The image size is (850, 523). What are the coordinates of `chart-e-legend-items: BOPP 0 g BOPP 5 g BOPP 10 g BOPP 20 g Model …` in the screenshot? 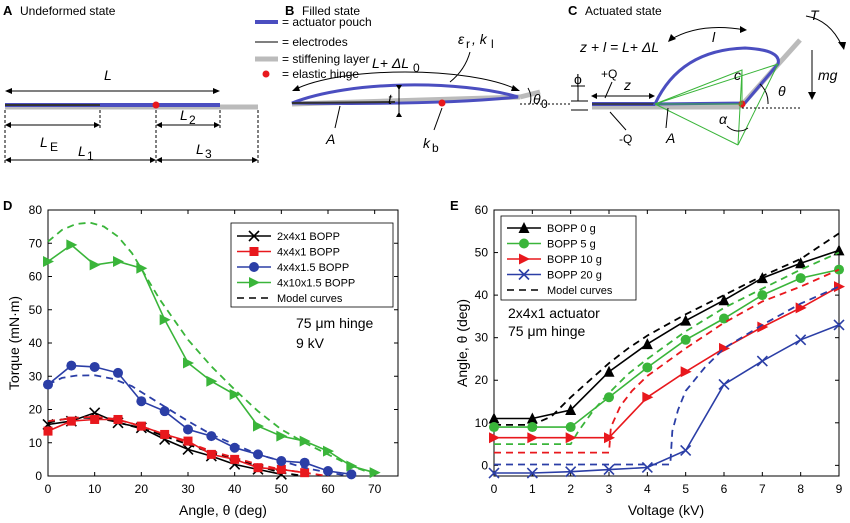 It's located at (560, 259).